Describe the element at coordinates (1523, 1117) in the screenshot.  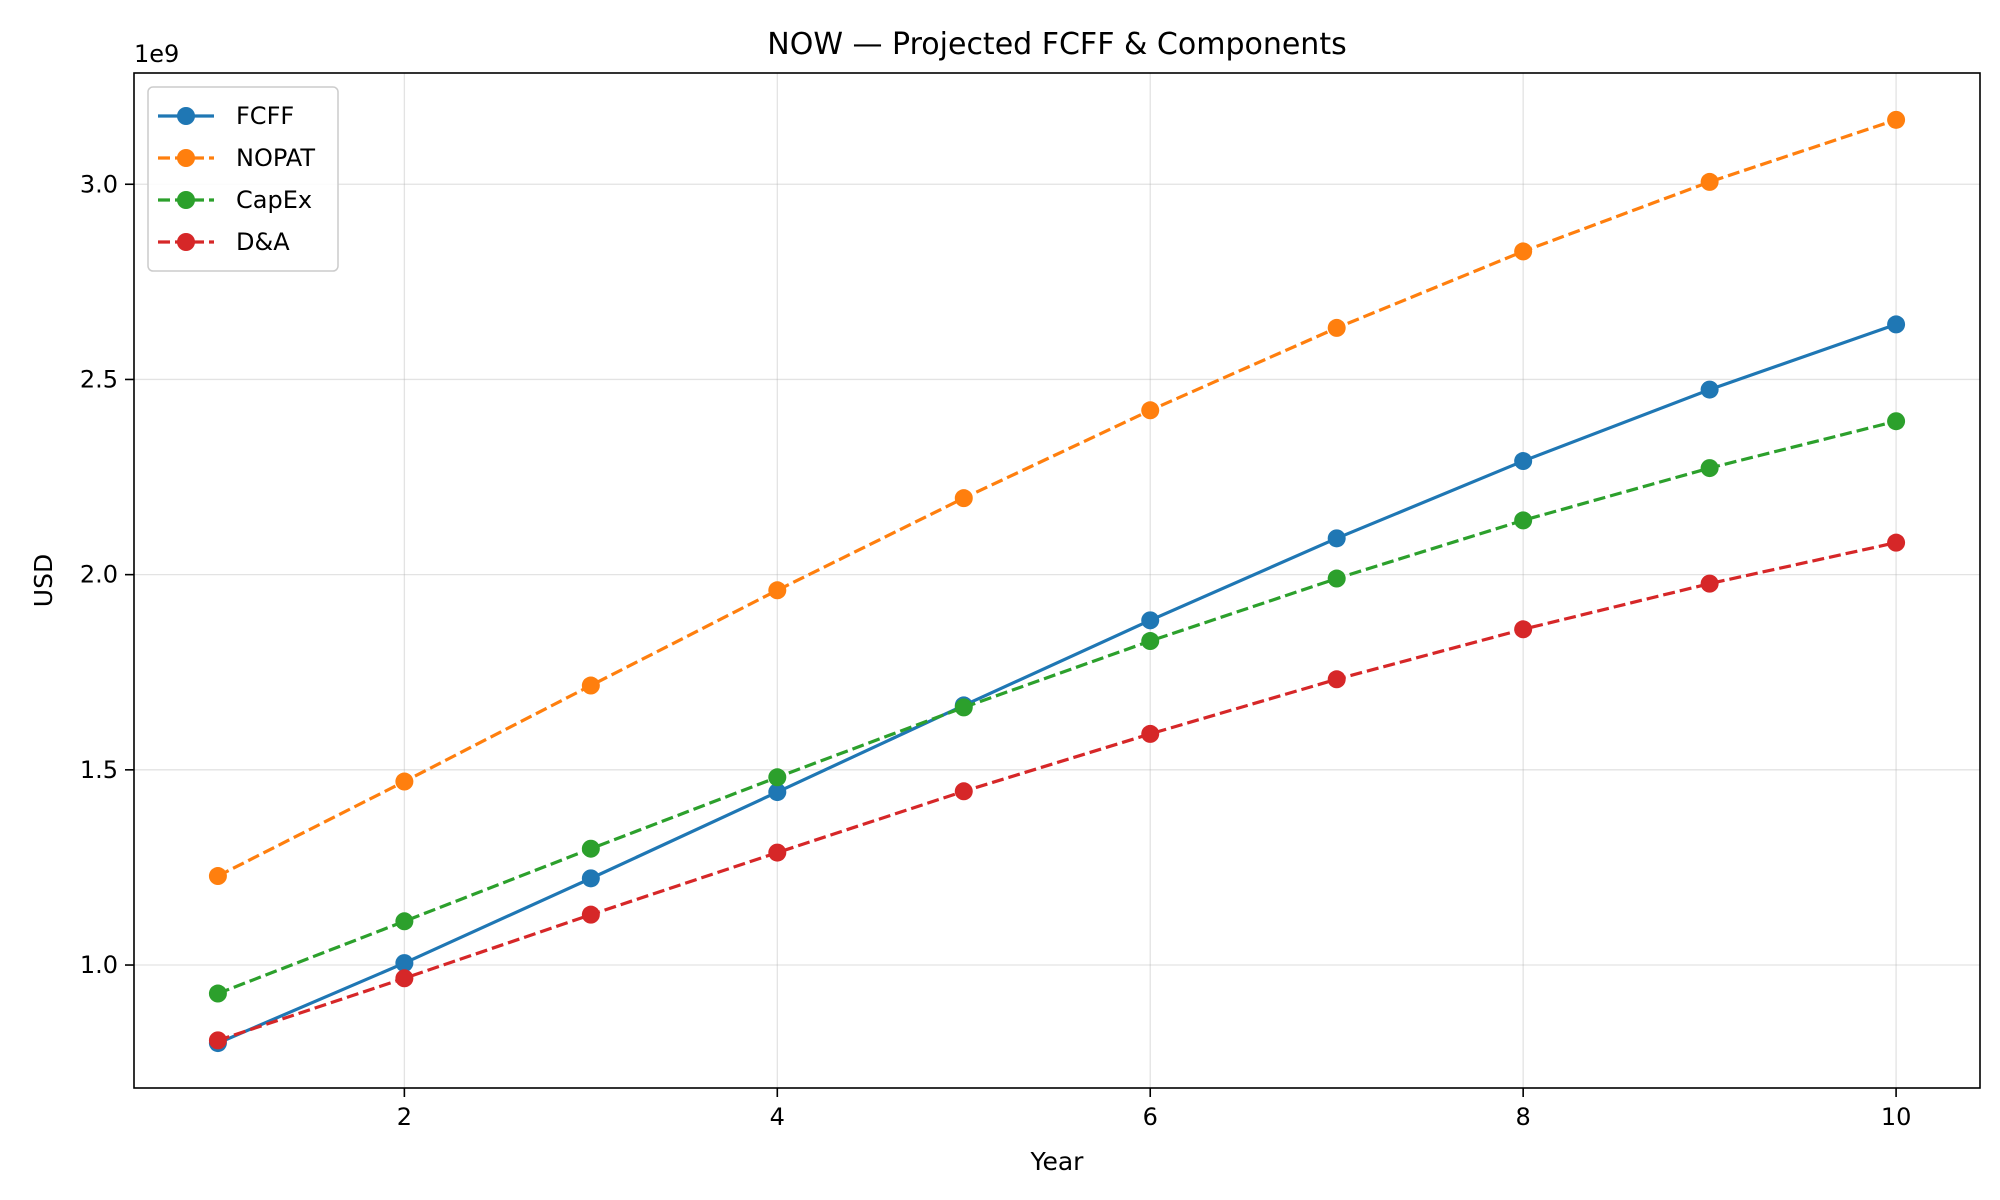
I see `x-tick-label: 8` at that location.